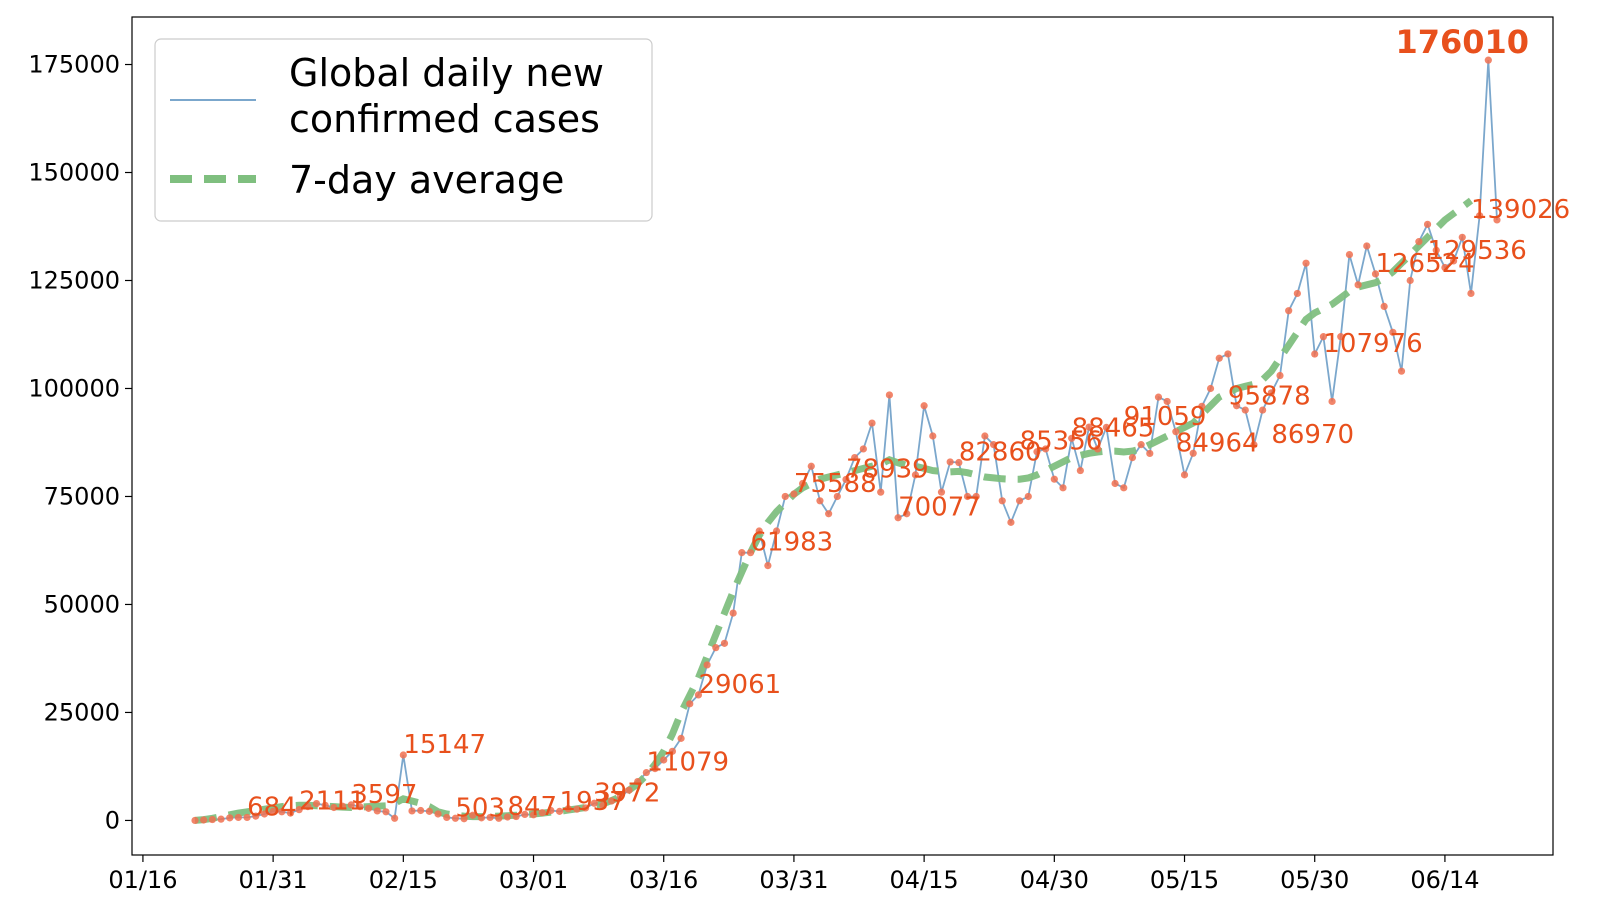 The width and height of the screenshot is (1600, 900). What do you see at coordinates (446, 96) in the screenshot?
I see `legend-label-daily-line1: Global daily new confirmed cases` at bounding box center [446, 96].